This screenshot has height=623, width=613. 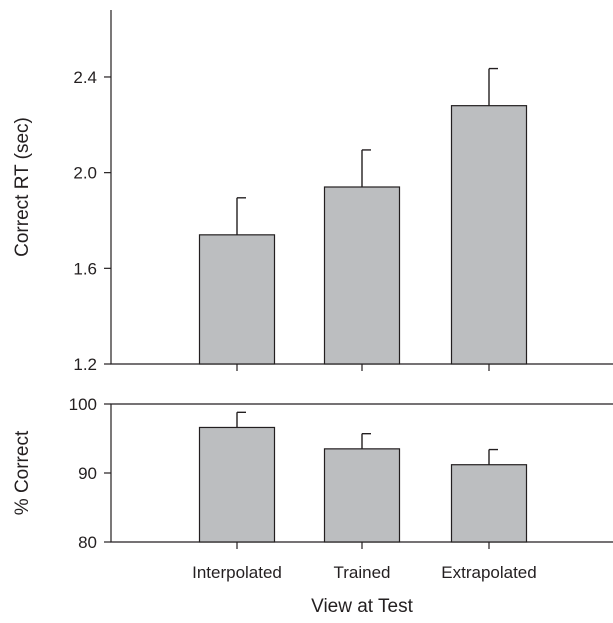 I want to click on accuracy-bar-extrapolated, so click(x=489, y=503).